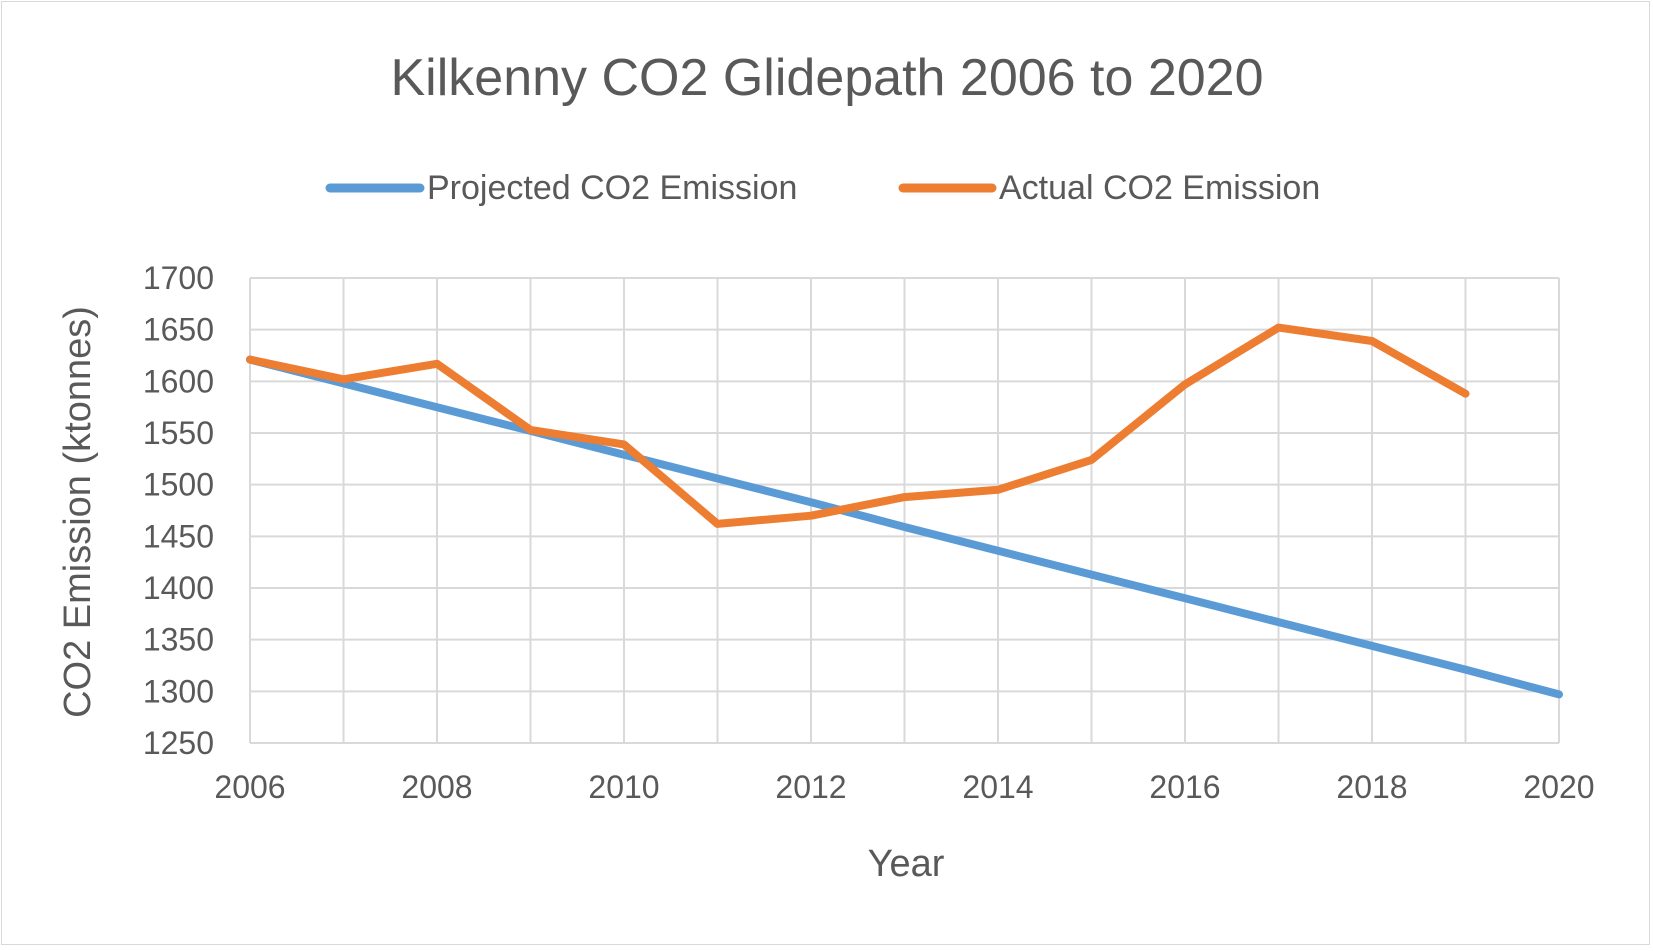 The image size is (1653, 951). I want to click on y-axis-tick-labels: 1250 1300 1350 1400 1450 1500 1550 1600 1650 1700, so click(178, 510).